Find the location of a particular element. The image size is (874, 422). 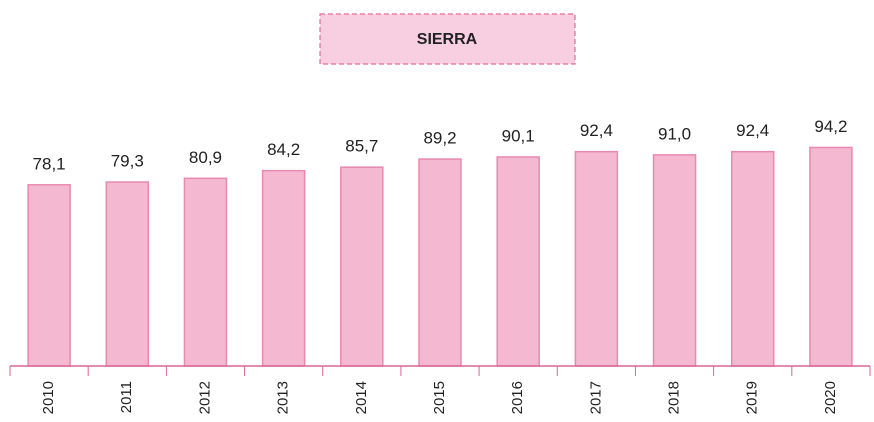

x-tick-label: 2011 is located at coordinates (126, 397).